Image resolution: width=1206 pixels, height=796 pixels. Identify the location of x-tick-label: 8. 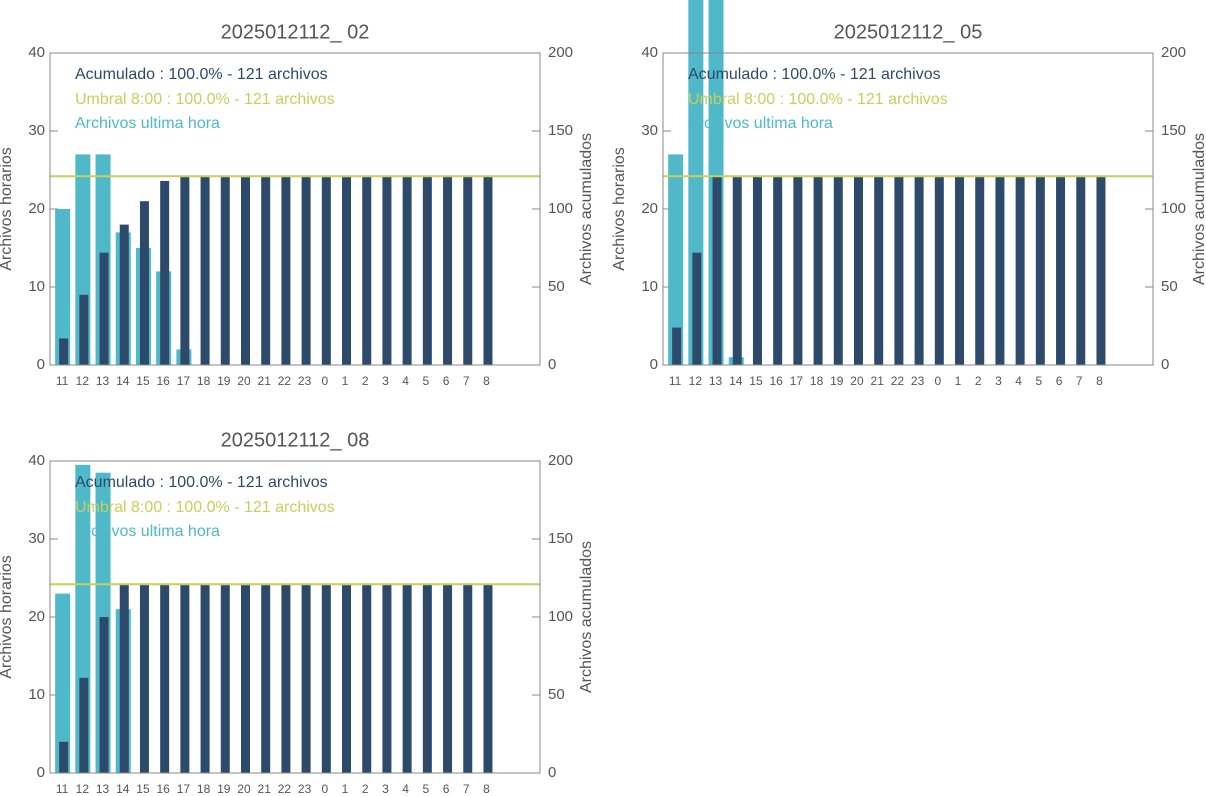
(1099, 381).